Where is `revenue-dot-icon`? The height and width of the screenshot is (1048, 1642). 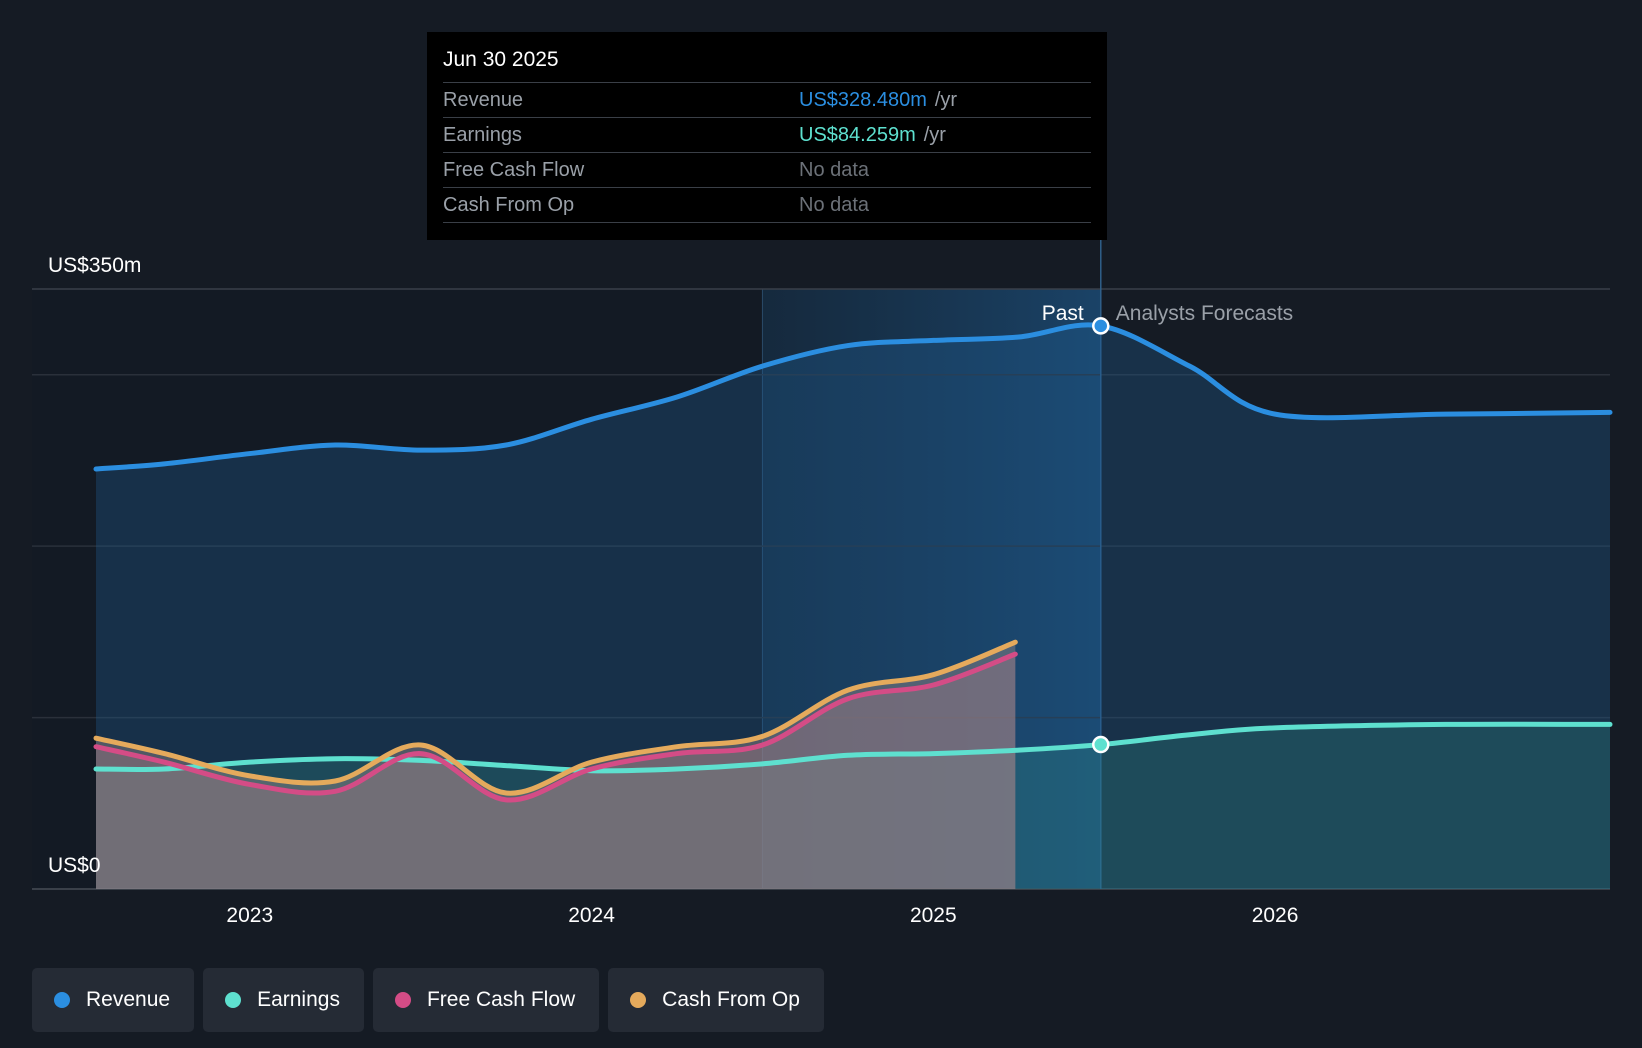
revenue-dot-icon is located at coordinates (62, 1000).